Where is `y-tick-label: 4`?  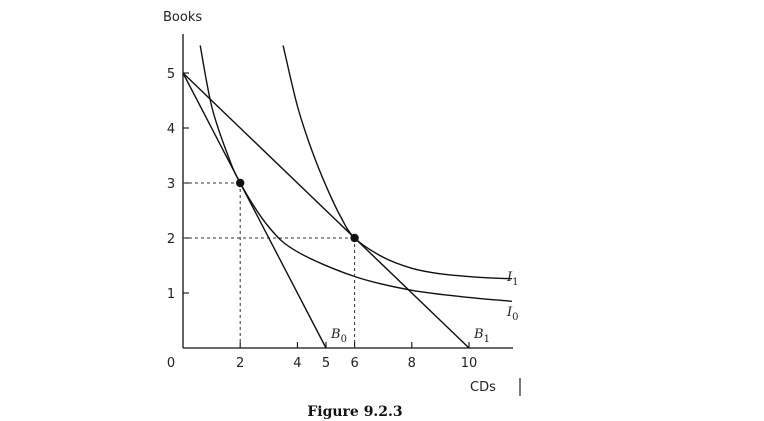
y-tick-label: 4 is located at coordinates (171, 129).